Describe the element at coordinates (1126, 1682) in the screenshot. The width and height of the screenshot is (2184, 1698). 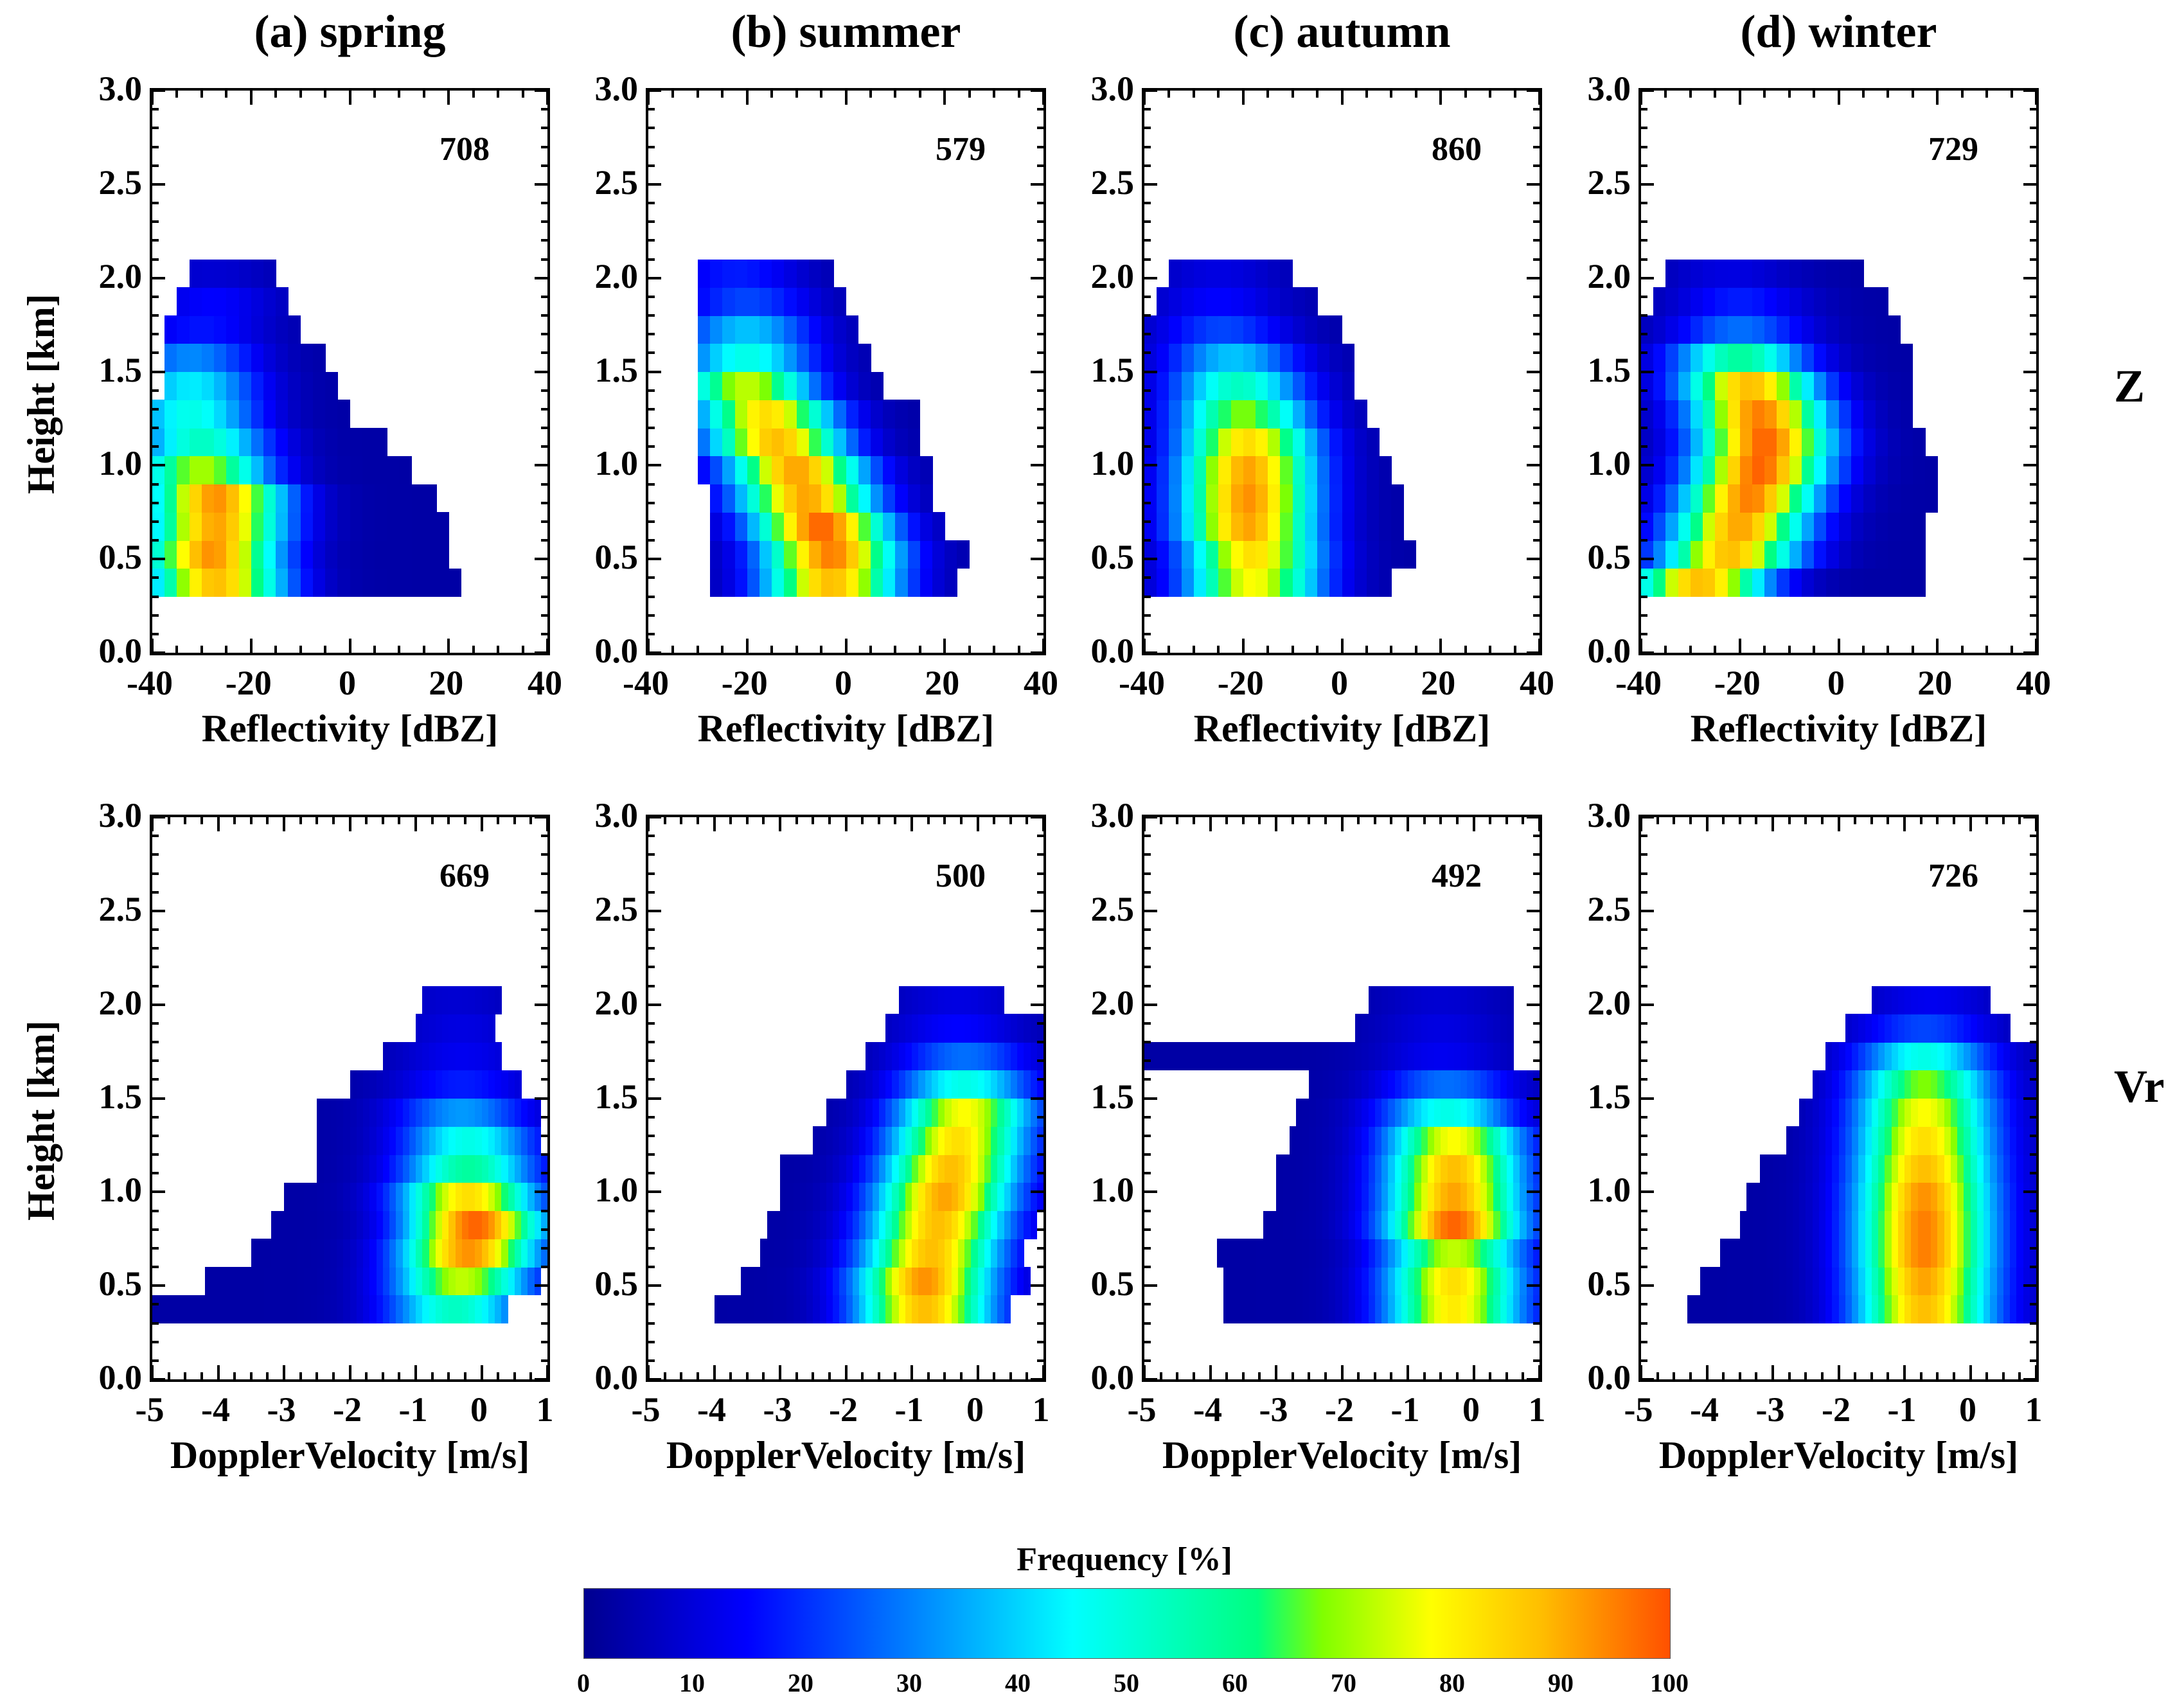
I see `colorbar-tick-label: 50` at that location.